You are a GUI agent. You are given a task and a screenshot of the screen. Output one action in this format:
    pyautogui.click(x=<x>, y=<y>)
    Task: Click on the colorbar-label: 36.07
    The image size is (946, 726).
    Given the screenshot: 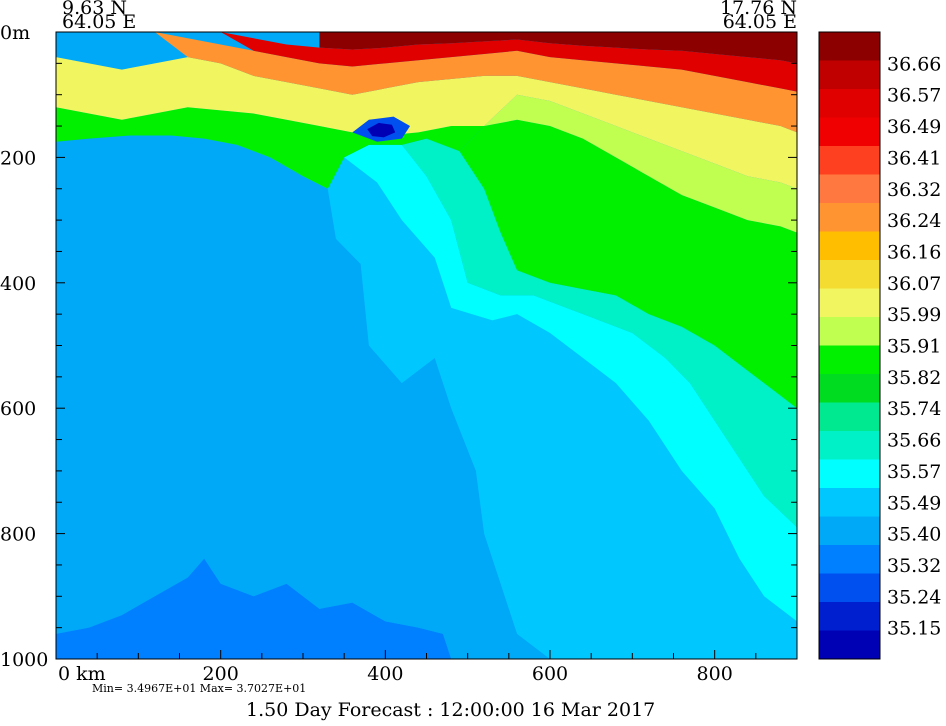 What is the action you would take?
    pyautogui.click(x=914, y=284)
    